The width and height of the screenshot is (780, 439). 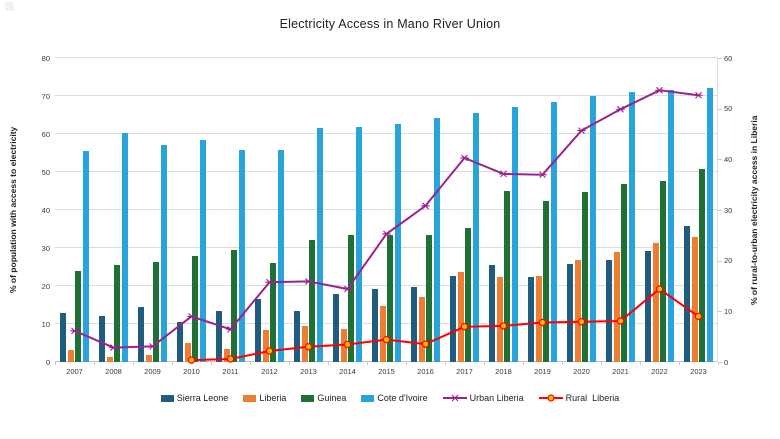 What do you see at coordinates (152, 346) in the screenshot?
I see `marker-urban-liberia-2009` at bounding box center [152, 346].